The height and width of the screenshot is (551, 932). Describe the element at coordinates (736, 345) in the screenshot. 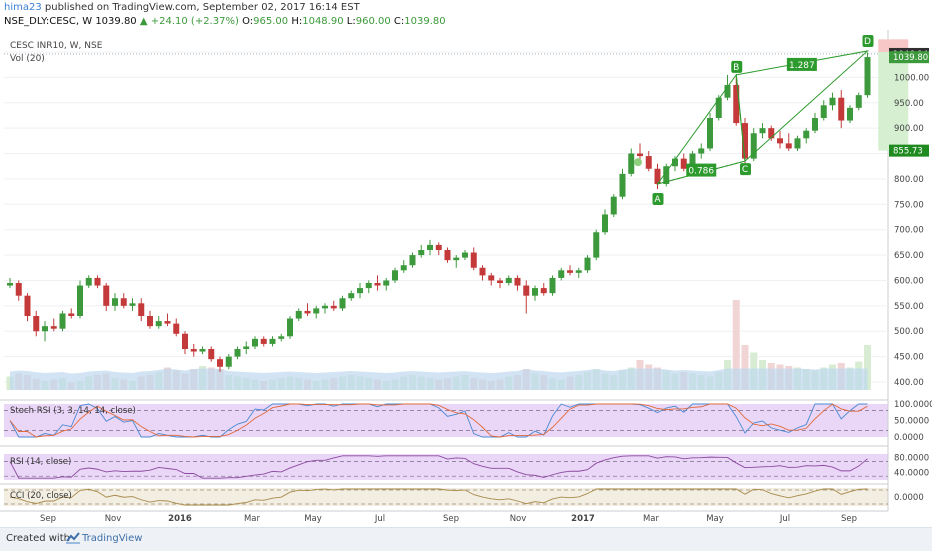

I see `volume-bar` at that location.